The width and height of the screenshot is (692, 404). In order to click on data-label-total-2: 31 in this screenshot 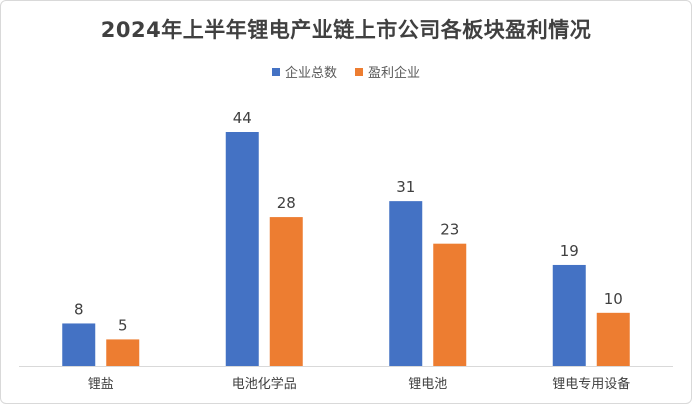, I will do `click(405, 187)`.